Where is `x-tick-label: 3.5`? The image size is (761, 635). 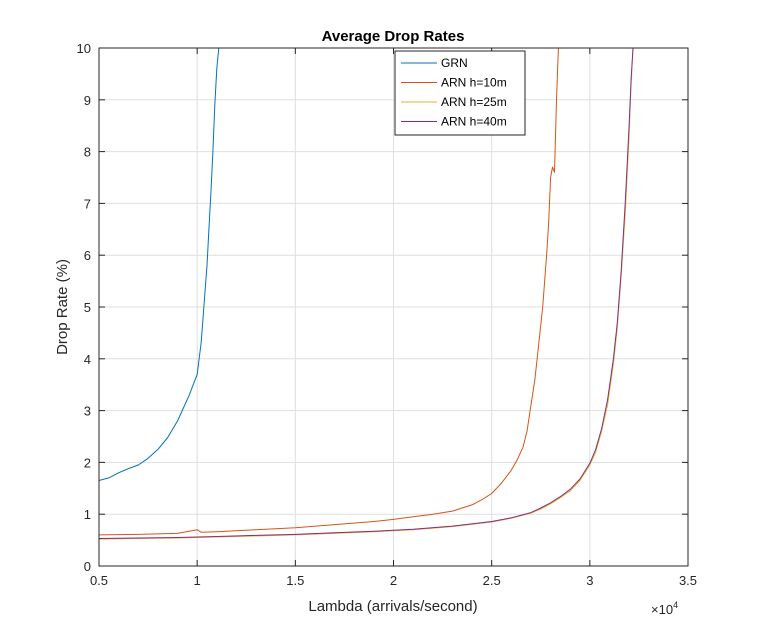
x-tick-label: 3.5 is located at coordinates (688, 580).